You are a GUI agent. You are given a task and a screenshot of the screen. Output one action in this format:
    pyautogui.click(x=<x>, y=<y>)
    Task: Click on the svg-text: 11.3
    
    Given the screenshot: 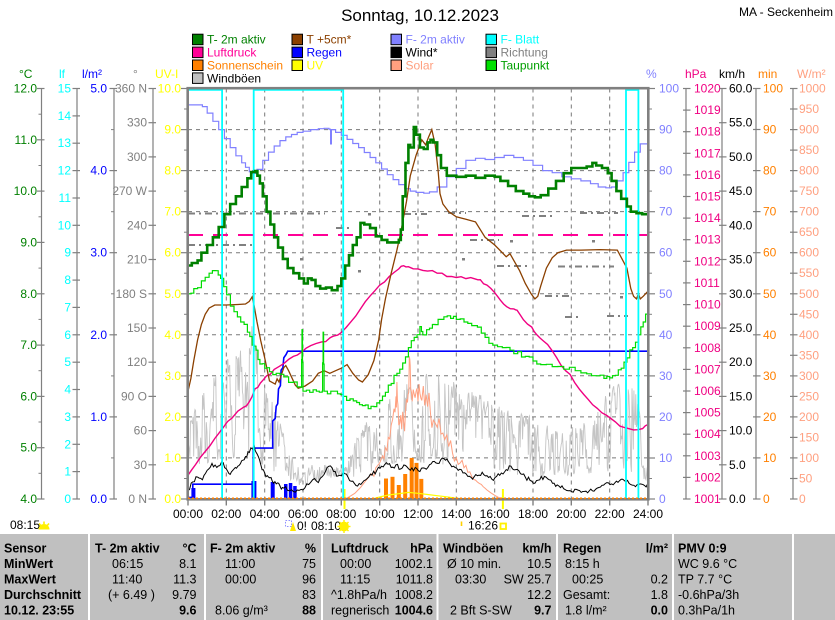 What is the action you would take?
    pyautogui.click(x=184, y=580)
    